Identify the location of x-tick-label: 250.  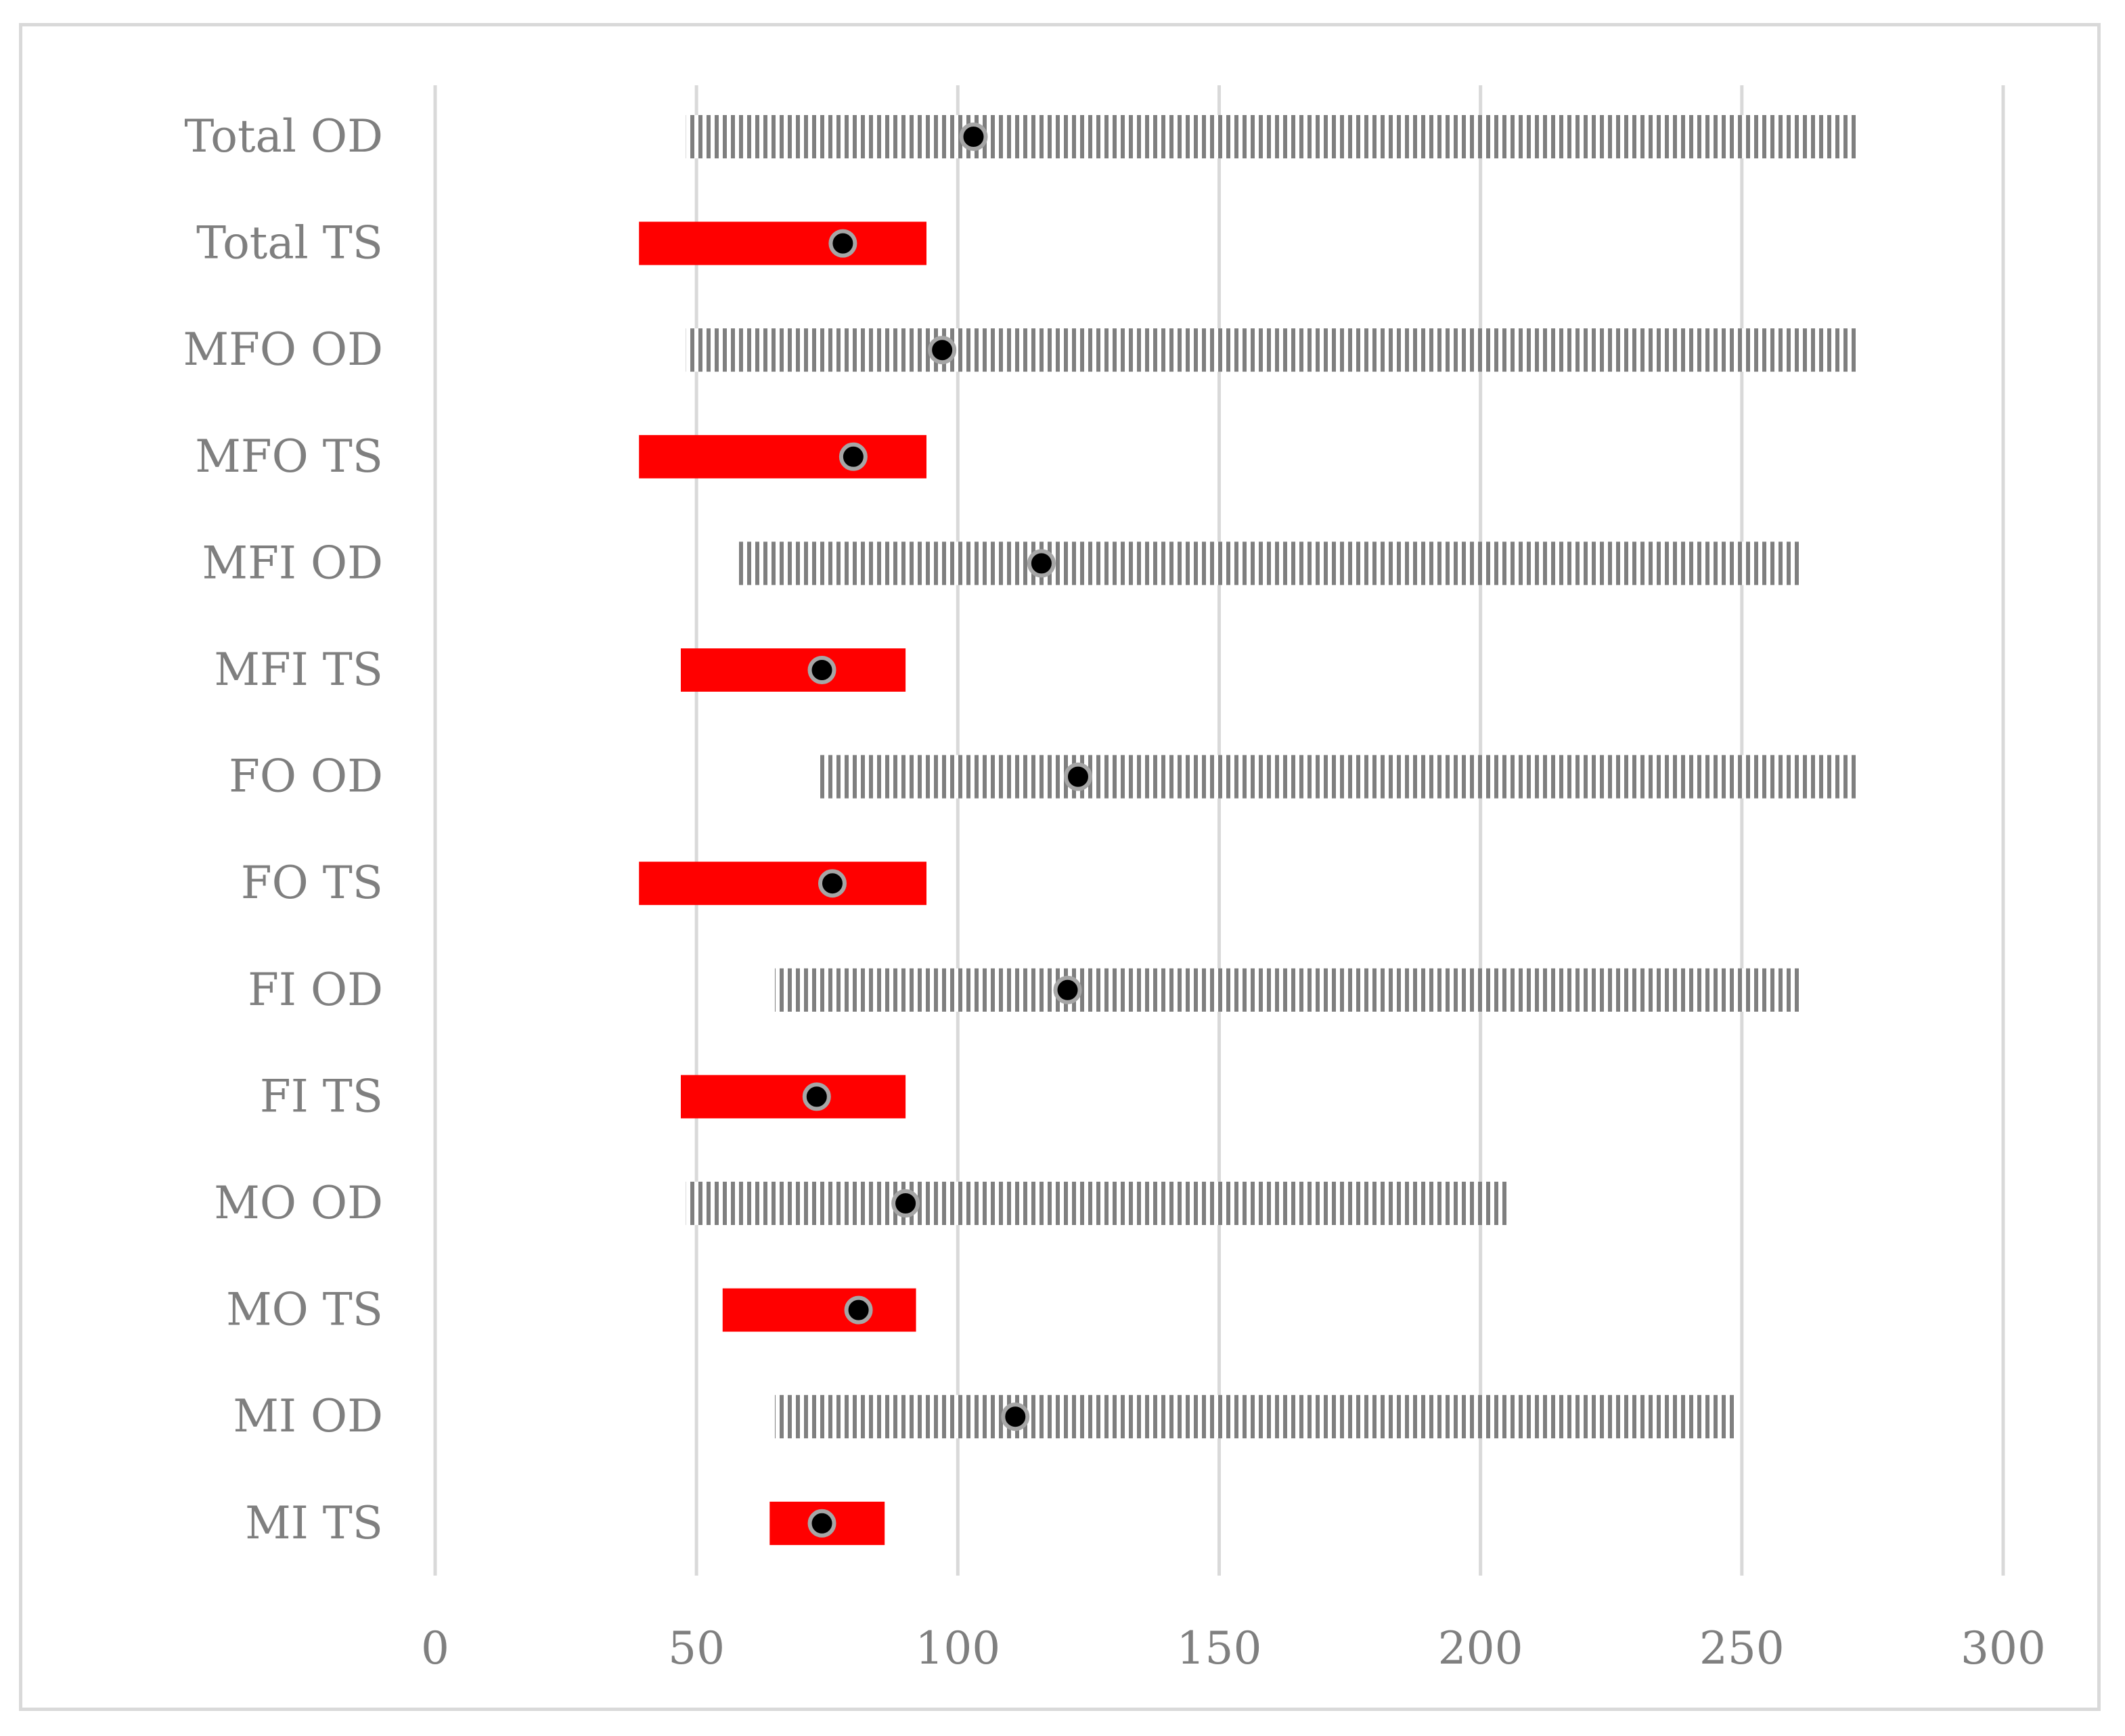
(1742, 1648).